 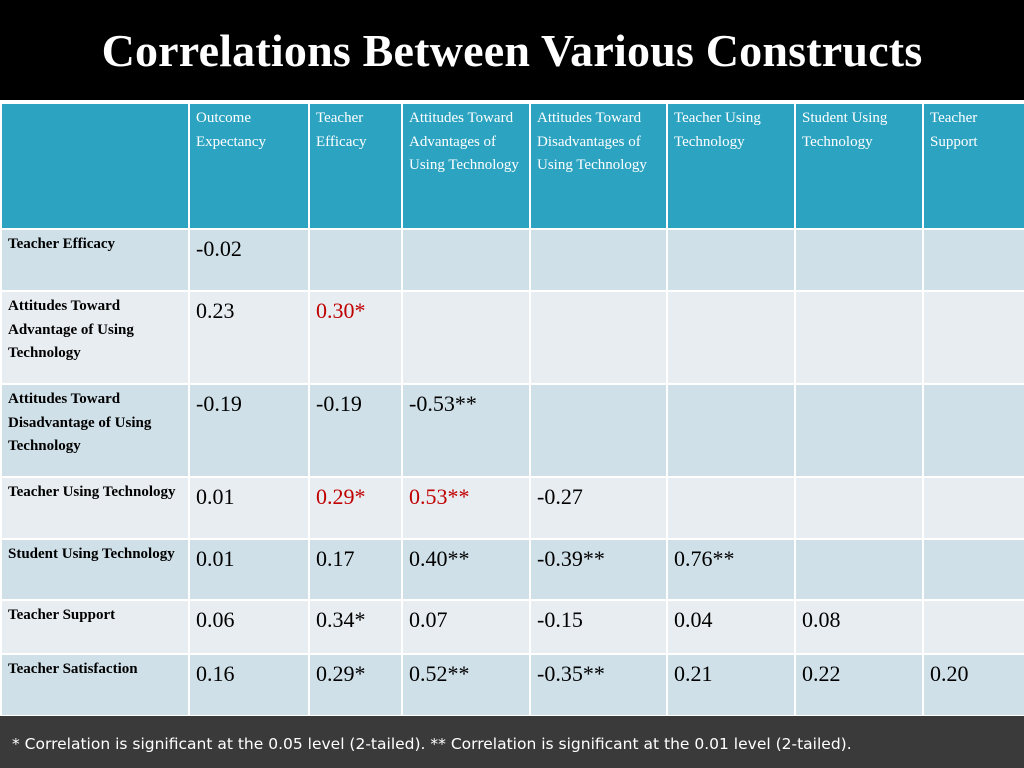 I want to click on column-header: Student Using Technology, so click(x=859, y=166).